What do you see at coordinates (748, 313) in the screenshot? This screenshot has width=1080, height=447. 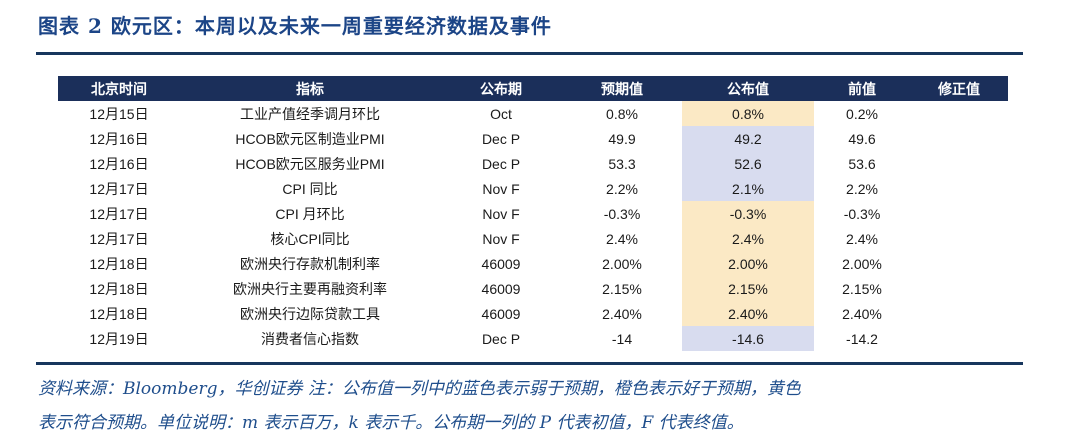 I see `cell-actual: 2.40%` at bounding box center [748, 313].